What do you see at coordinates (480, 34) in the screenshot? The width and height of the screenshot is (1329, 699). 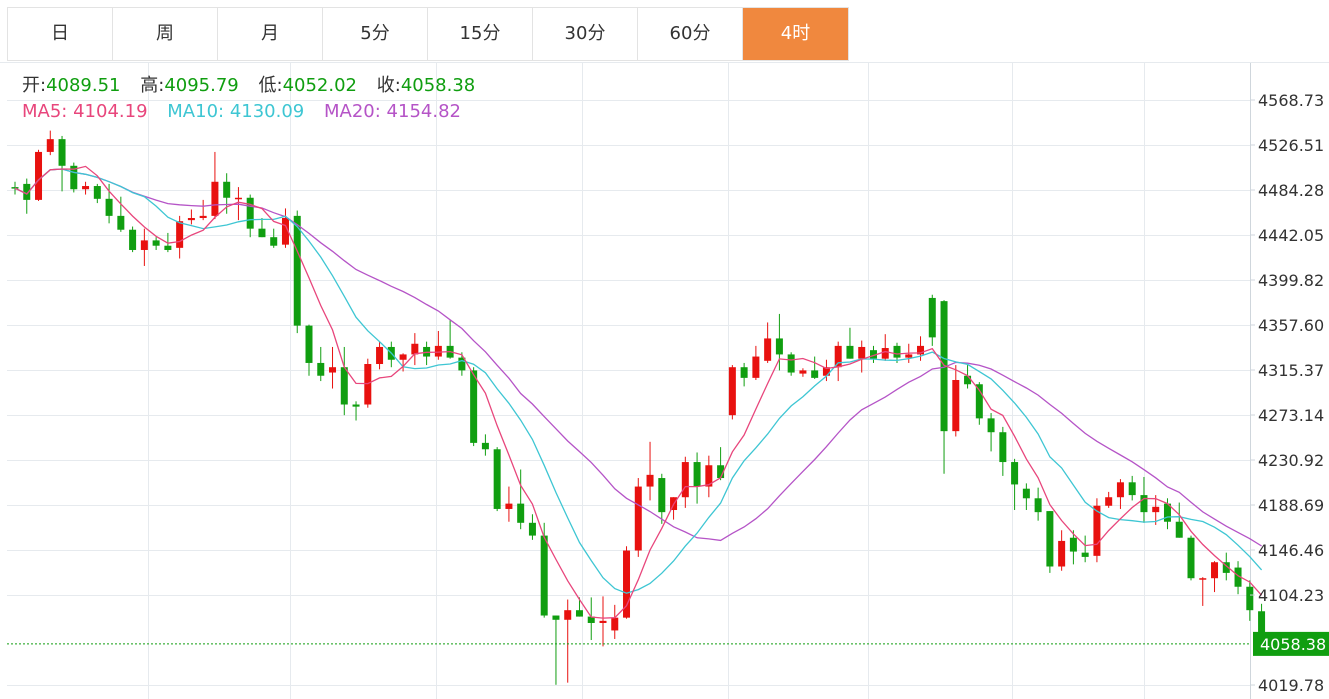 I see `tab-15min: 15分` at bounding box center [480, 34].